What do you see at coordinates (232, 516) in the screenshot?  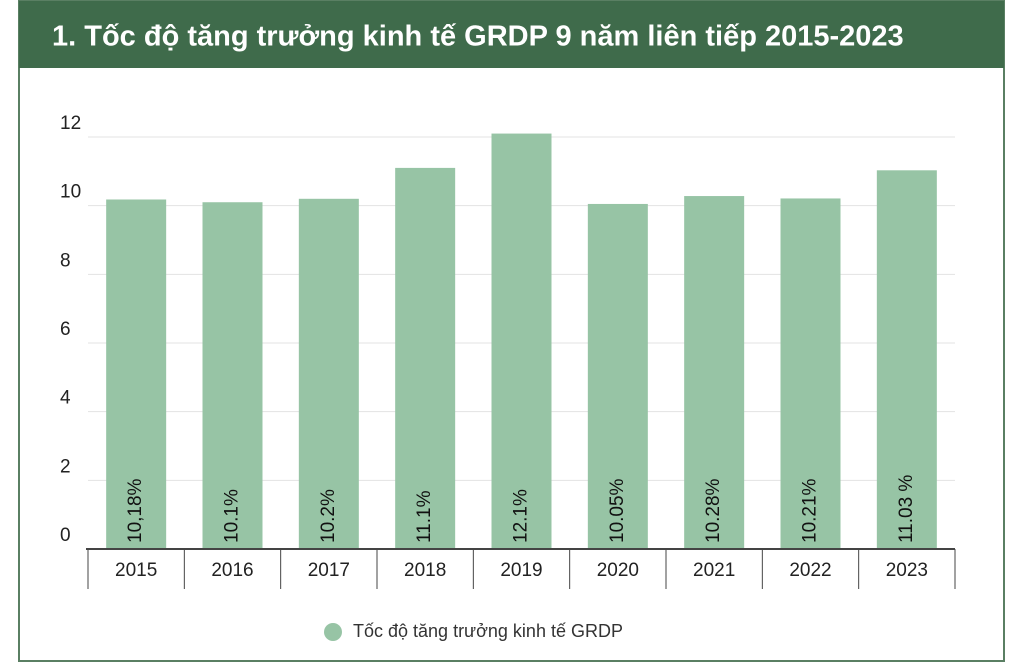 I see `value-label: 10.1%` at bounding box center [232, 516].